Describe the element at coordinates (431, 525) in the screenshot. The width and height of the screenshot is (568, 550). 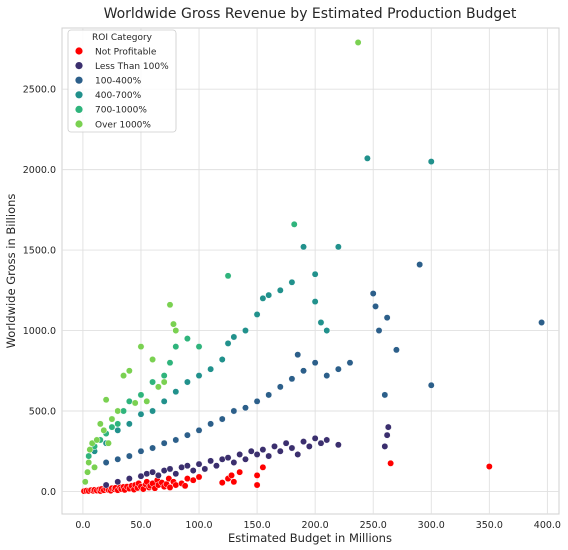
I see `x-tick-label: 300.0` at that location.